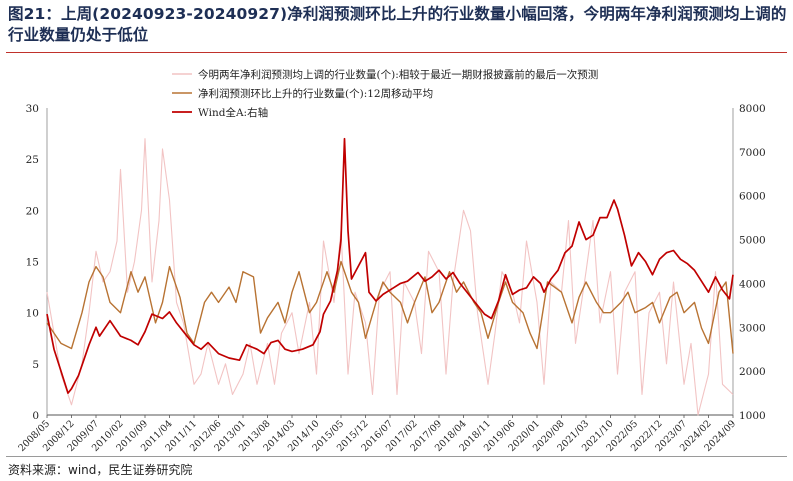 The width and height of the screenshot is (793, 481). What do you see at coordinates (233, 112) in the screenshot?
I see `legend-label-3: Wind全A:右轴` at bounding box center [233, 112].